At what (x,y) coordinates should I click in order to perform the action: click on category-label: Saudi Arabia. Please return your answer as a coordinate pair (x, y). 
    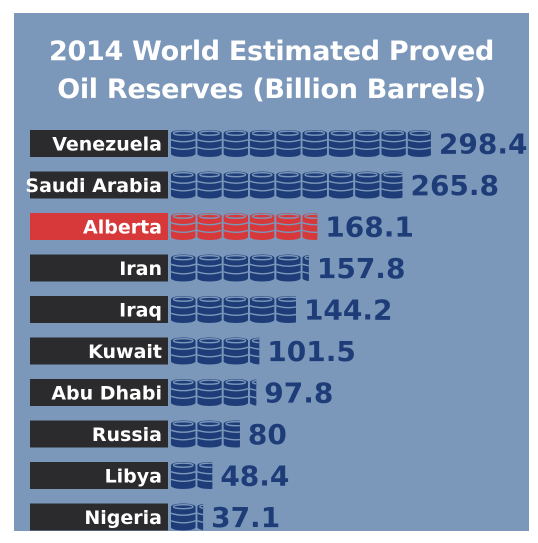
    Looking at the image, I should click on (93, 186).